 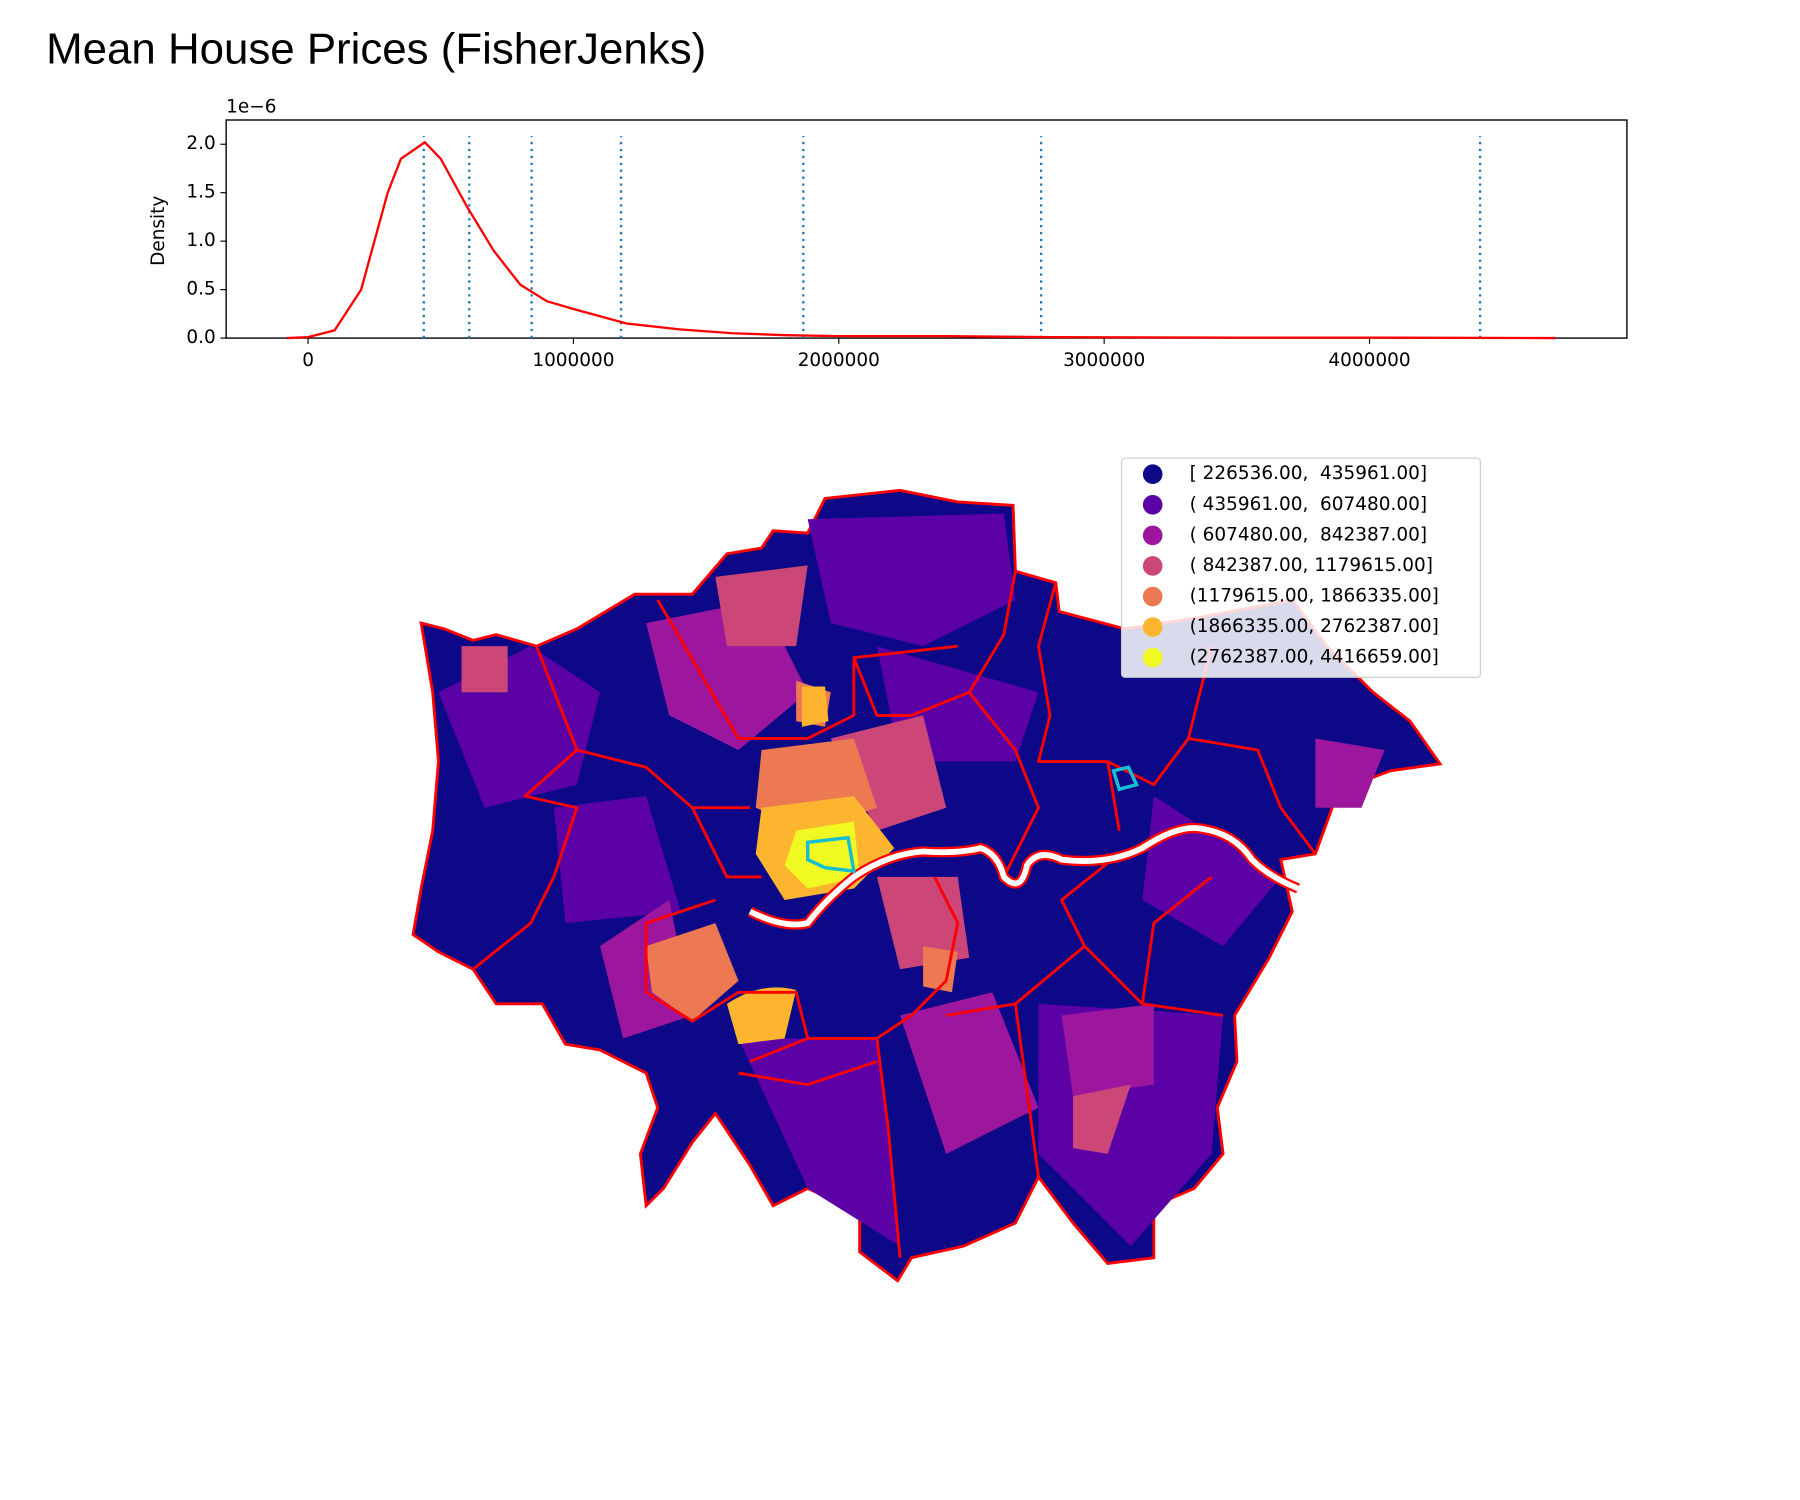 What do you see at coordinates (158, 231) in the screenshot?
I see `y-axis-label: Density` at bounding box center [158, 231].